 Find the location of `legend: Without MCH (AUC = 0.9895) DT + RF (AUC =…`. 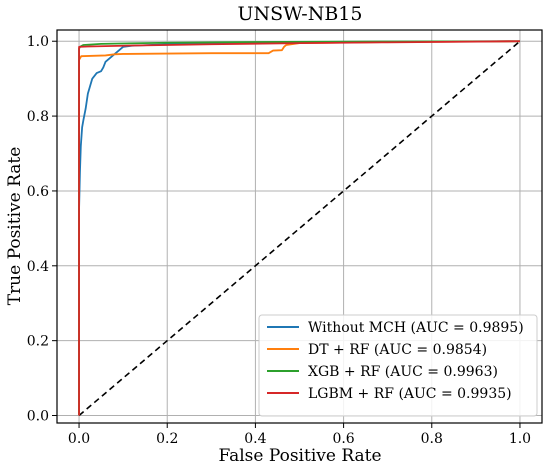

legend: Without MCH (AUC = 0.9895) DT + RF (AUC =… is located at coordinates (398, 365).